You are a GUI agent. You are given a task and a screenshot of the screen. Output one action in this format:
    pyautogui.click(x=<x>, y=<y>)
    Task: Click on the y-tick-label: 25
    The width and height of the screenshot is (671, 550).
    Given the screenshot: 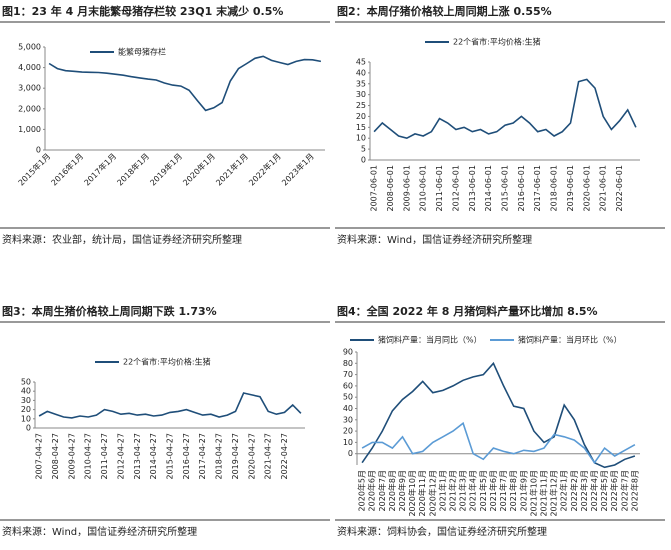 What is the action you would take?
    pyautogui.click(x=361, y=105)
    